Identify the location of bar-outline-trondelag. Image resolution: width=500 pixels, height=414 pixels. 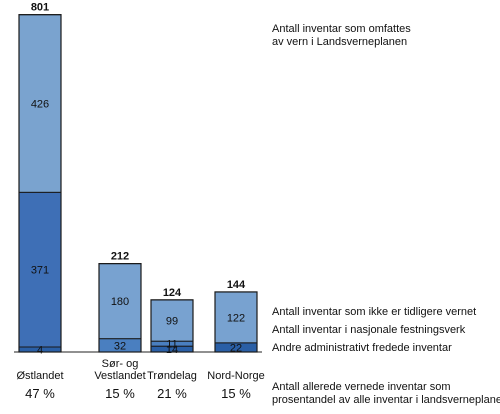
(172, 326).